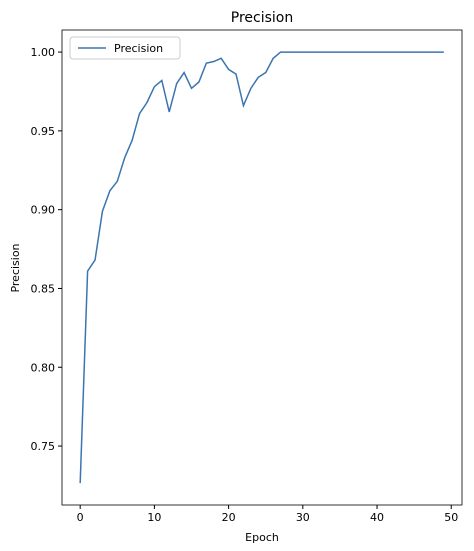  I want to click on y-tick-label: 0.75, so click(43, 446).